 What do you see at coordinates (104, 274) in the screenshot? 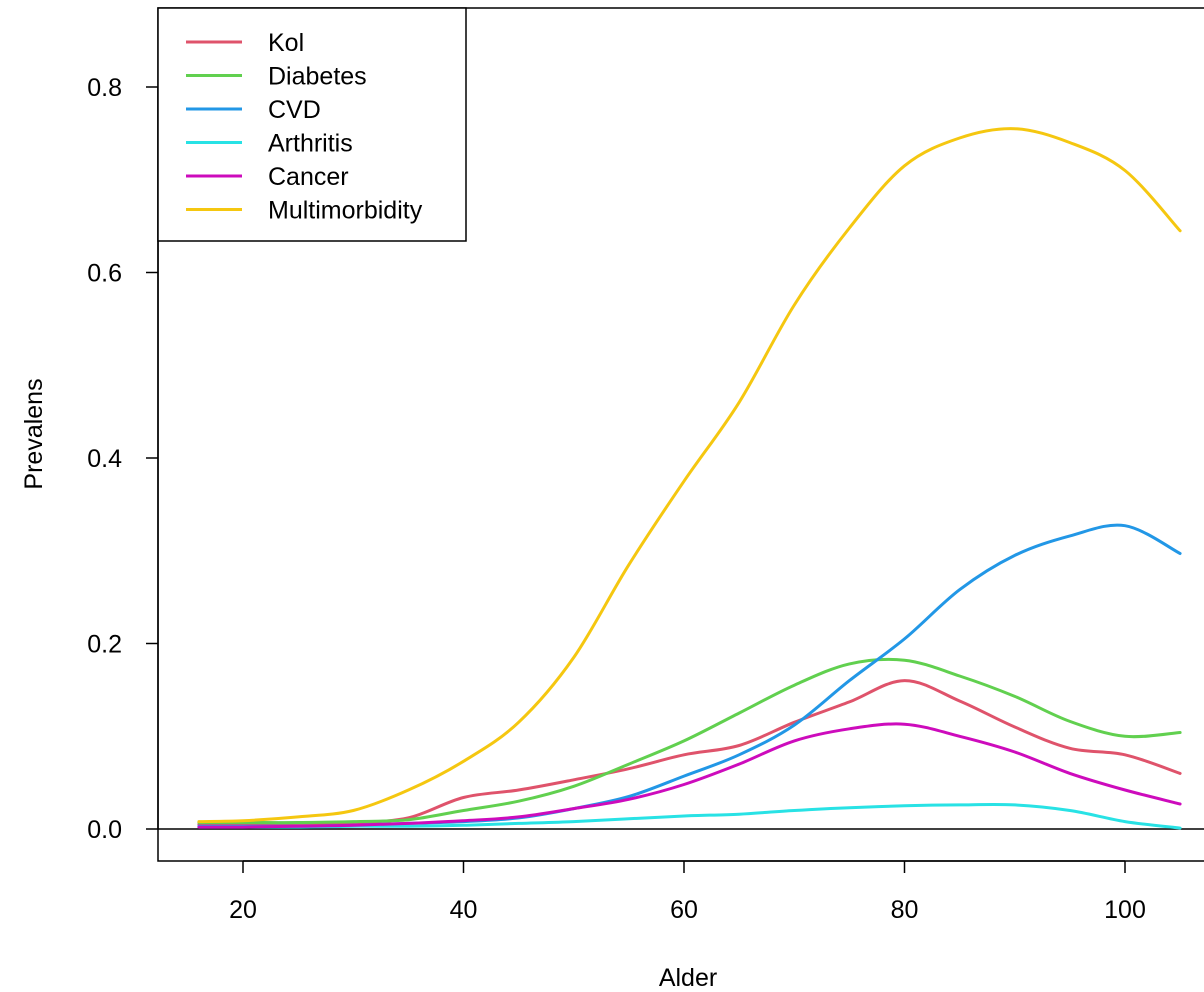
I see `y-tick-label: 0.6` at bounding box center [104, 274].